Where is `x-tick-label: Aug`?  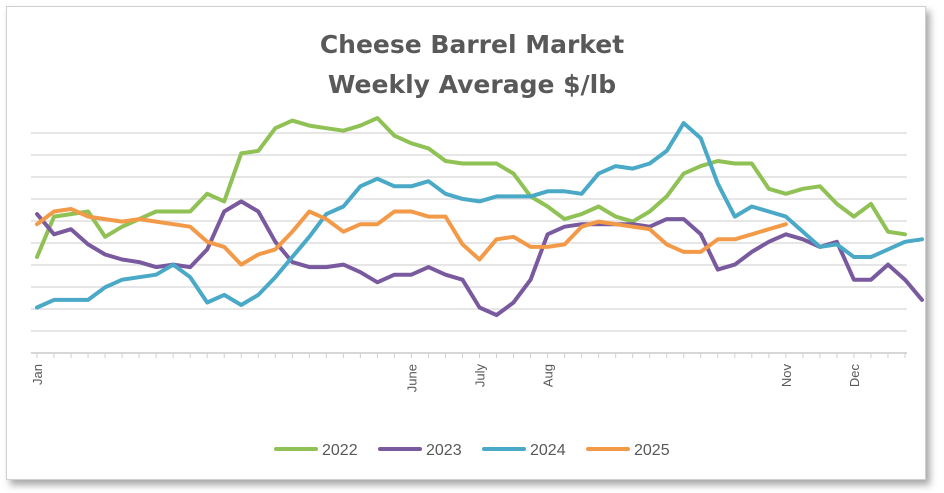 x-tick-label: Aug is located at coordinates (548, 375).